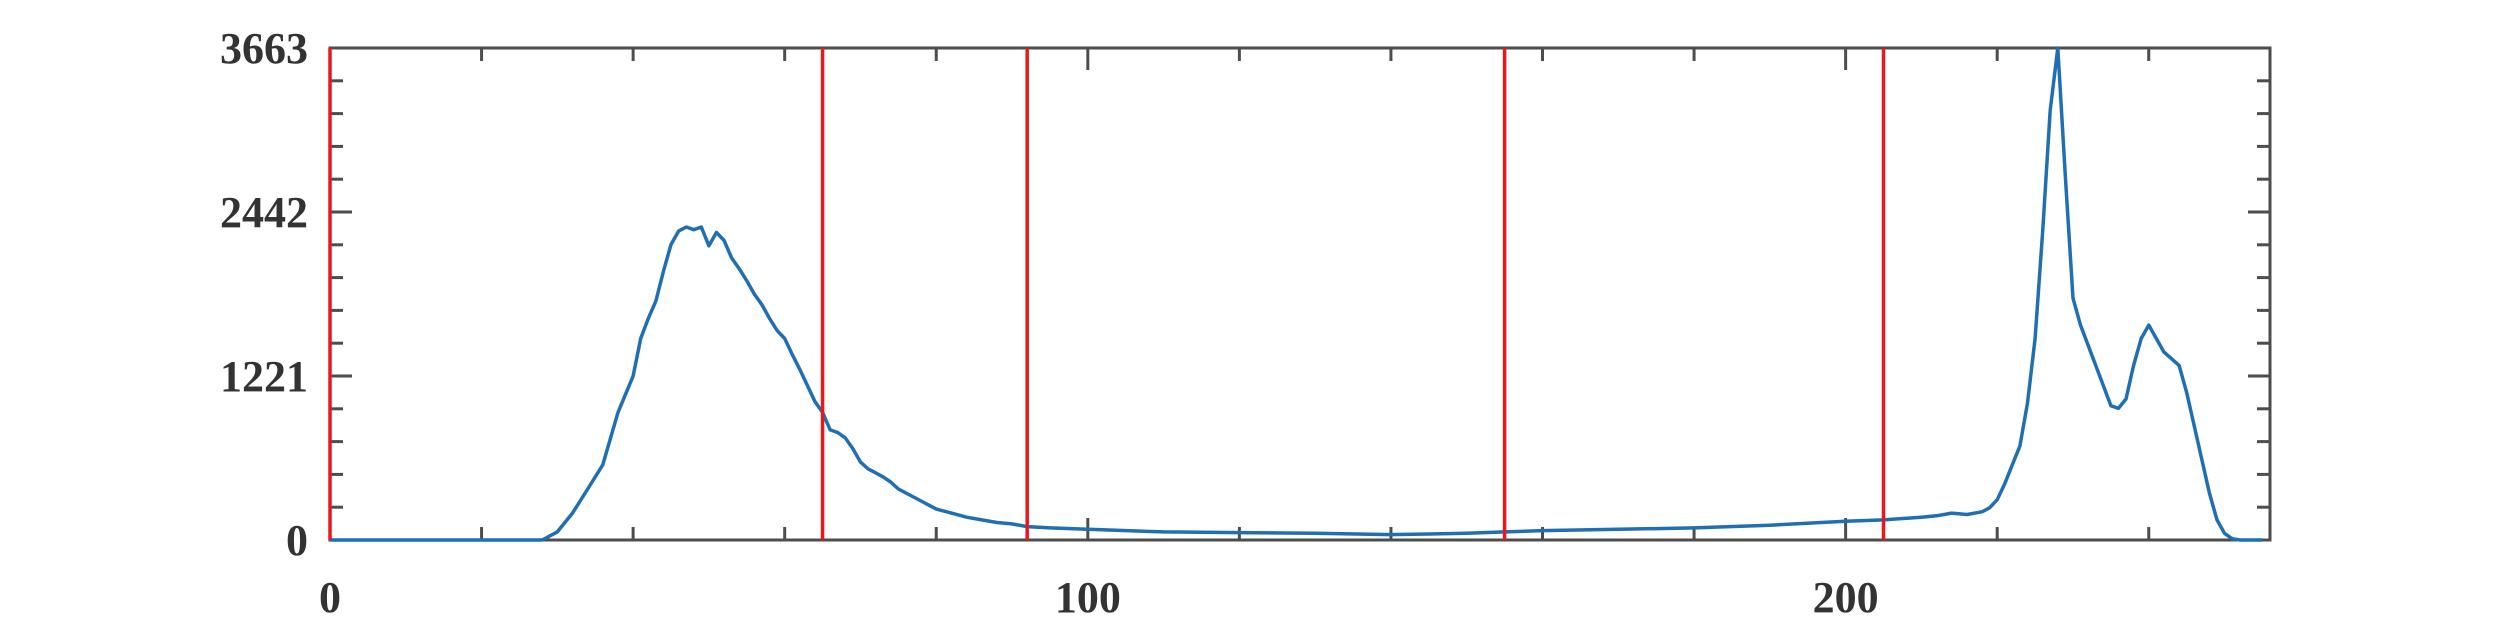  What do you see at coordinates (264, 212) in the screenshot?
I see `y-tick-label: 2442` at bounding box center [264, 212].